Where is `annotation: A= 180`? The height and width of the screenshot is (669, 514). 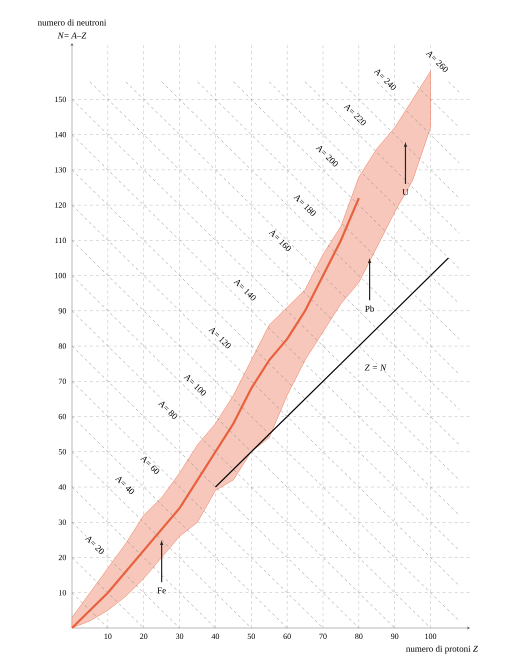
annotation: A= 180 is located at coordinates (304, 205).